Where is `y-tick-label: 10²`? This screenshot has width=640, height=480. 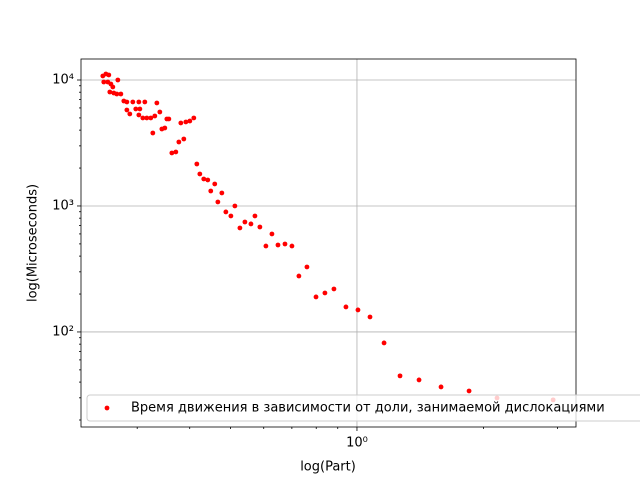
y-tick-label: 10² is located at coordinates (63, 331).